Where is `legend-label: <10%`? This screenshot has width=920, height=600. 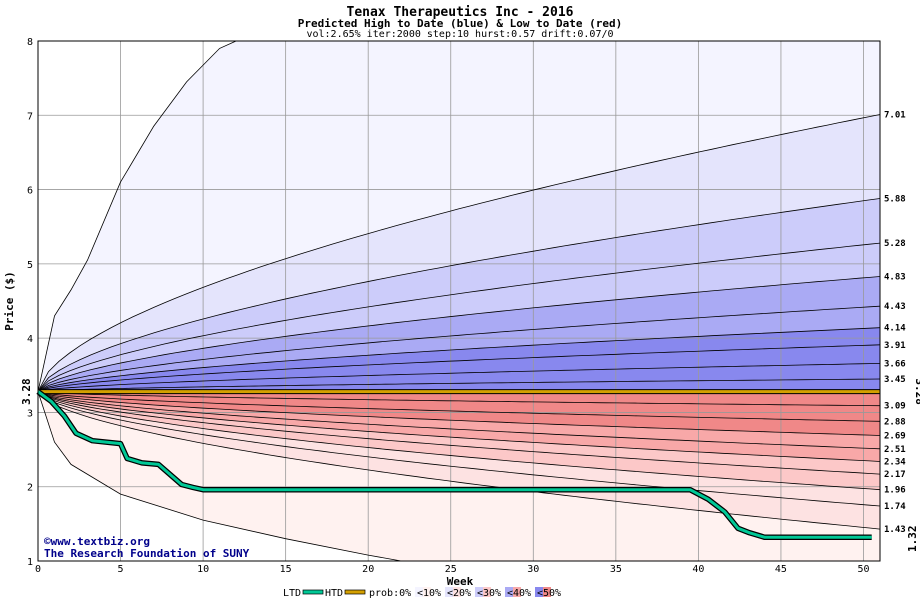
legend-label: <10% is located at coordinates (429, 593).